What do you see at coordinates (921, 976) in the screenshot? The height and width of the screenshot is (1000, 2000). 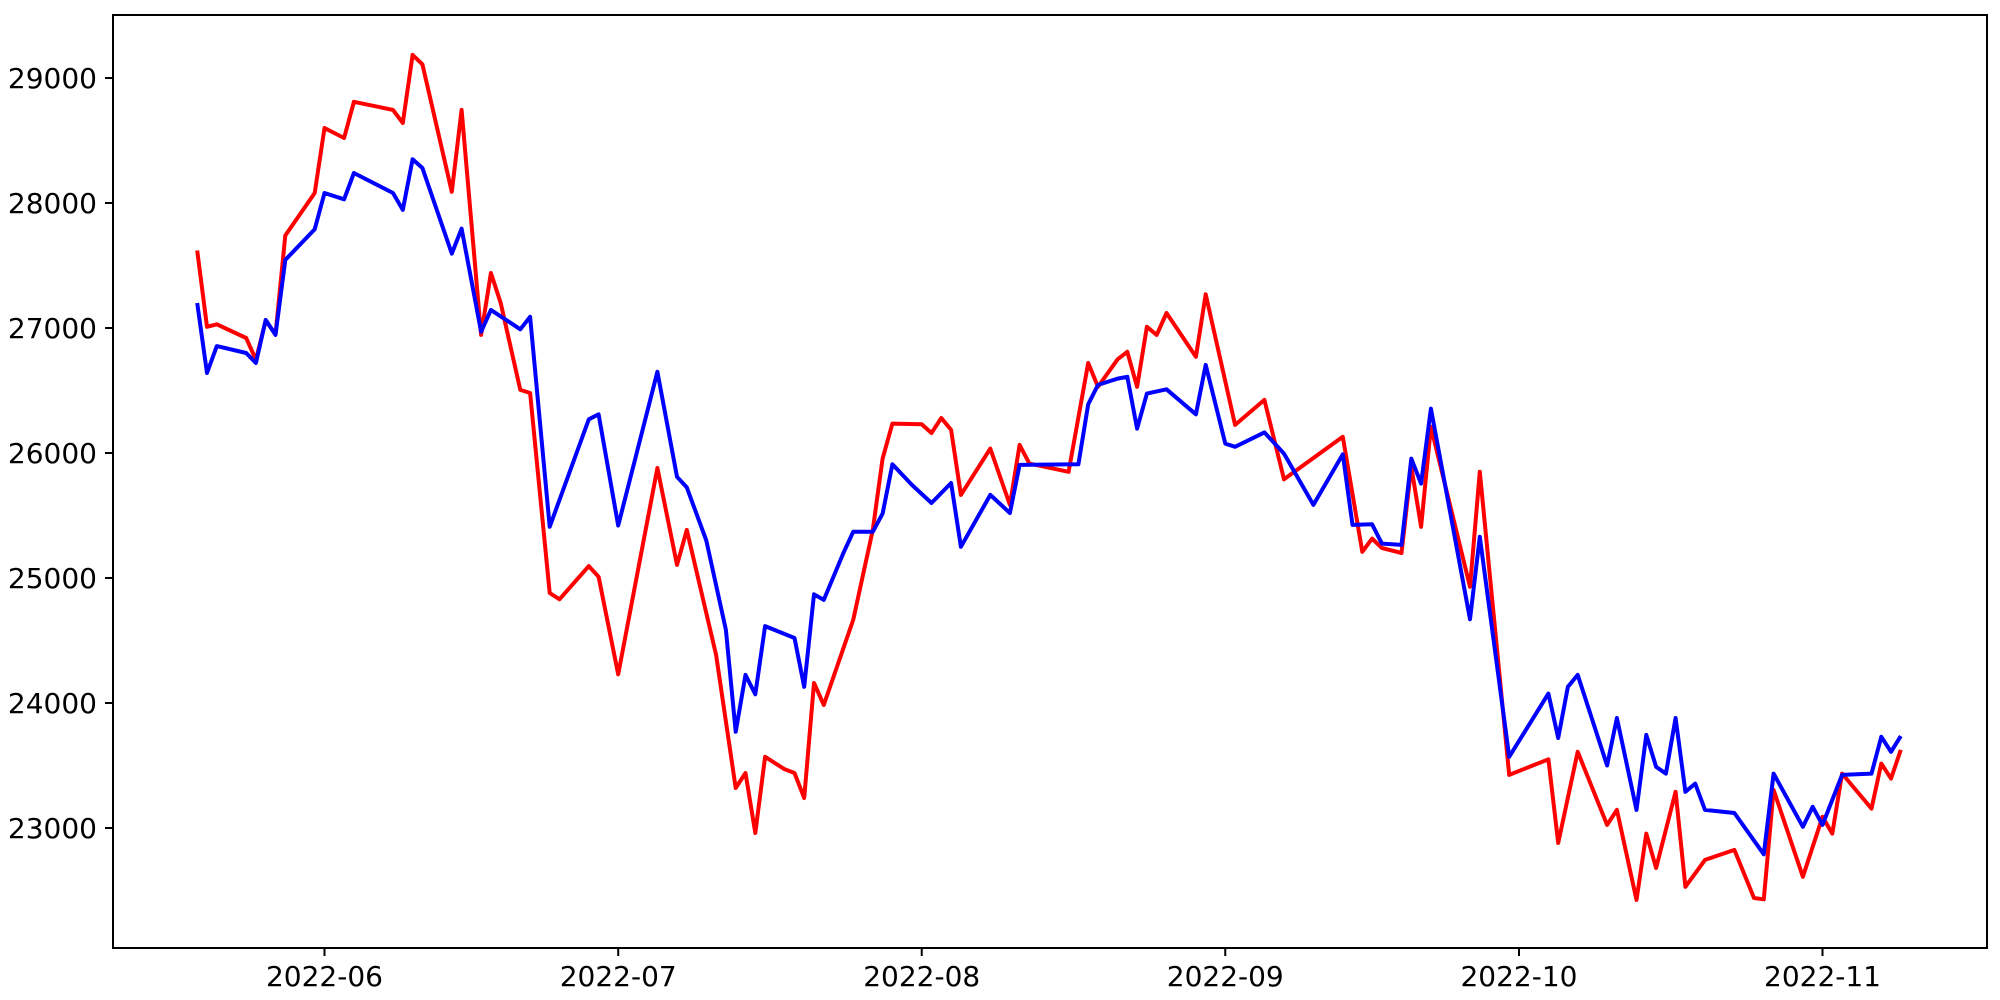 I see `x-tick-label: 2022-08` at bounding box center [921, 976].